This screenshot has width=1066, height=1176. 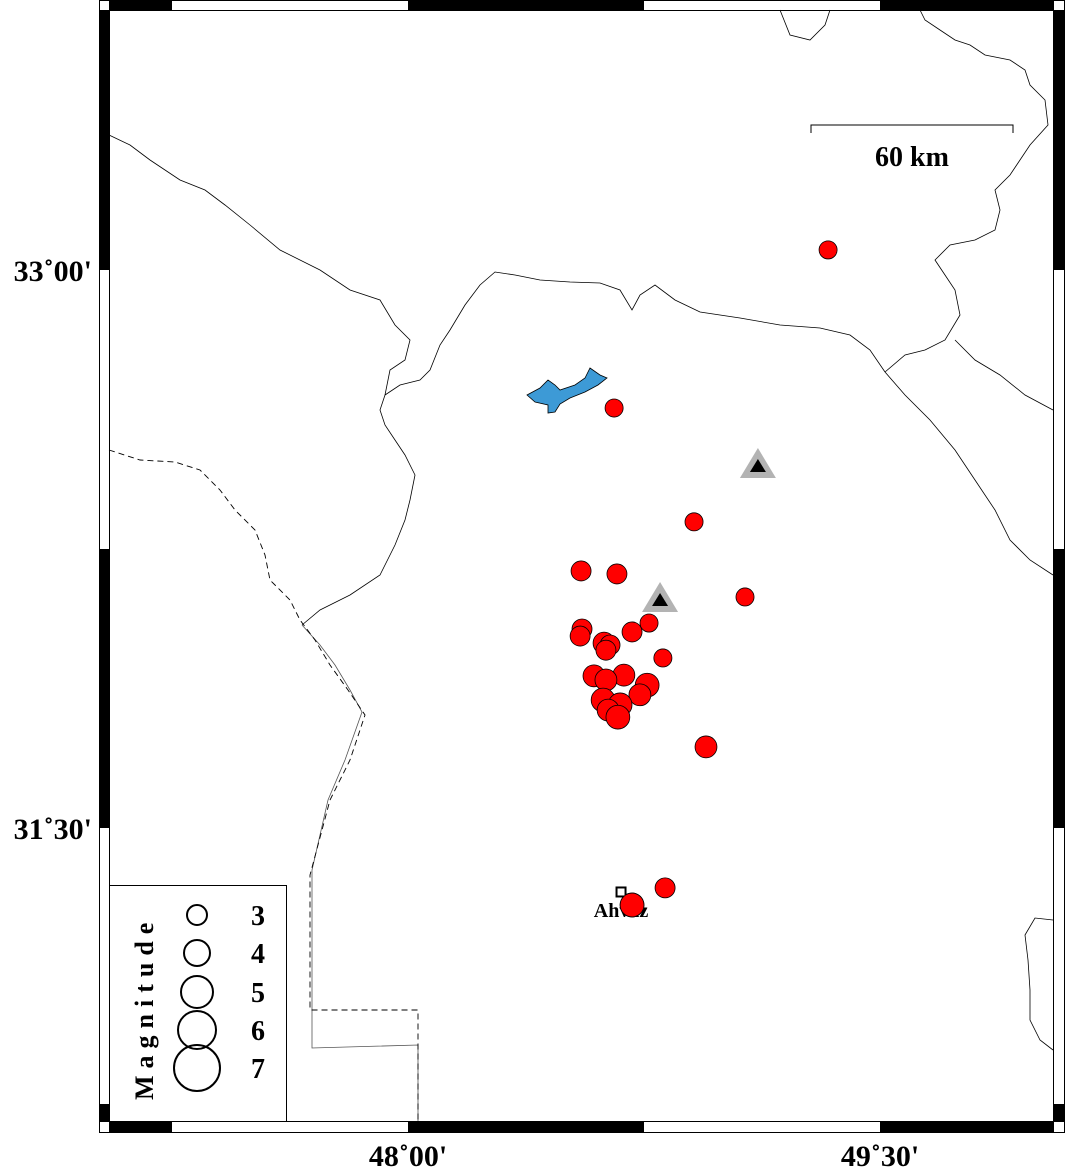 I want to click on legend-label: 6, so click(x=258, y=1031).